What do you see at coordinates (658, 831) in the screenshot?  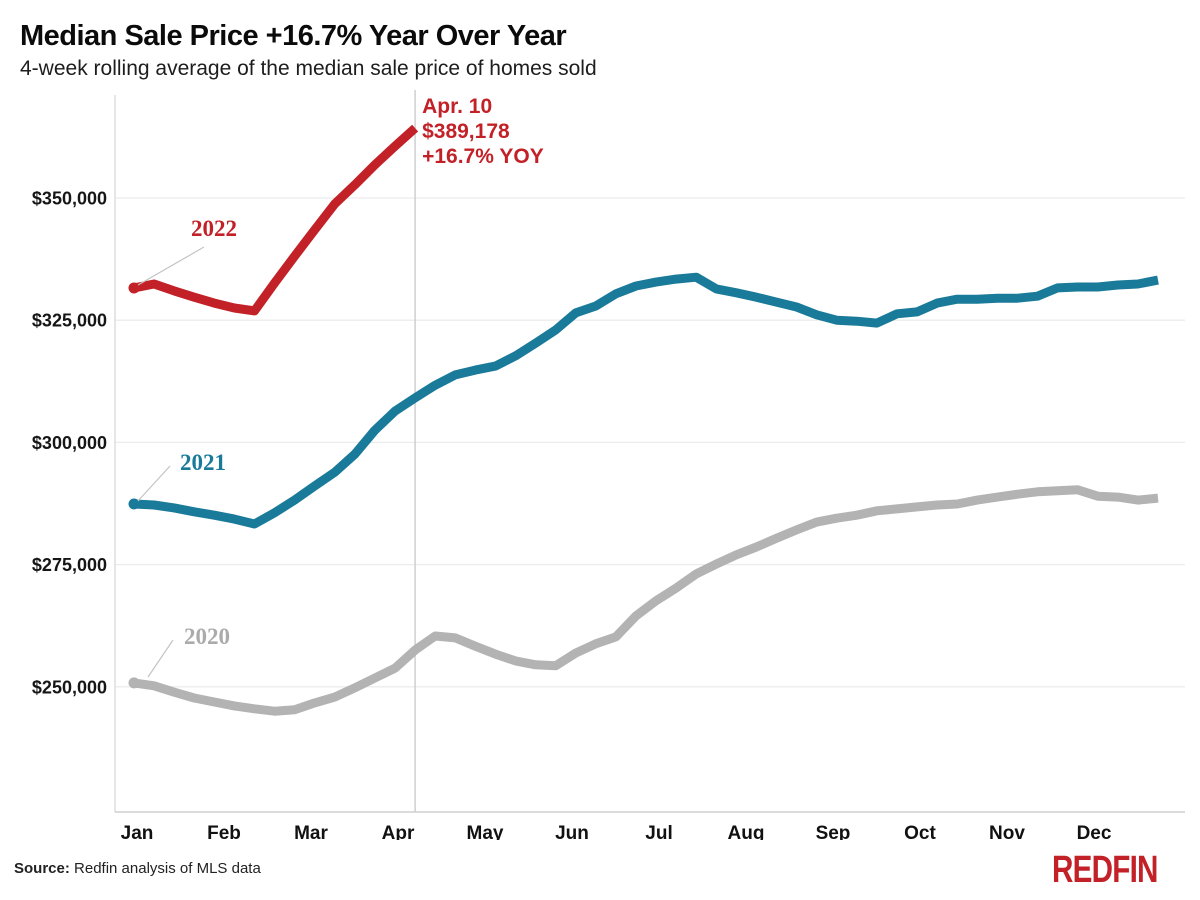 I see `x-axis-label: Jul` at bounding box center [658, 831].